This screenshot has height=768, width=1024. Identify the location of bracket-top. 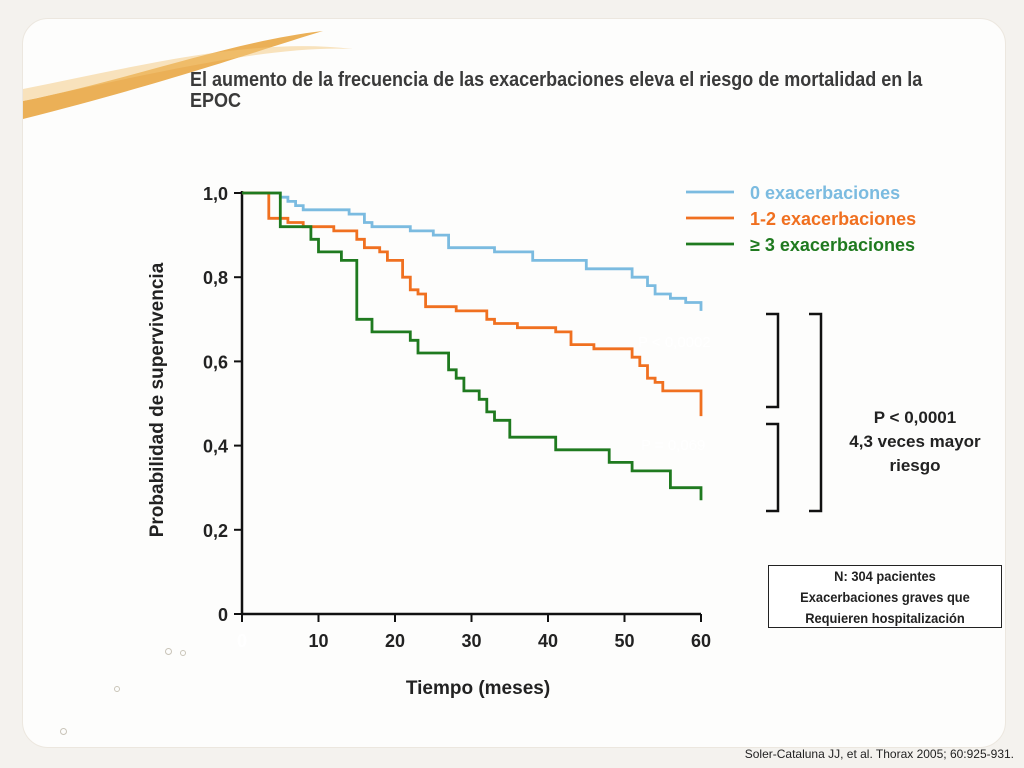
(773, 360).